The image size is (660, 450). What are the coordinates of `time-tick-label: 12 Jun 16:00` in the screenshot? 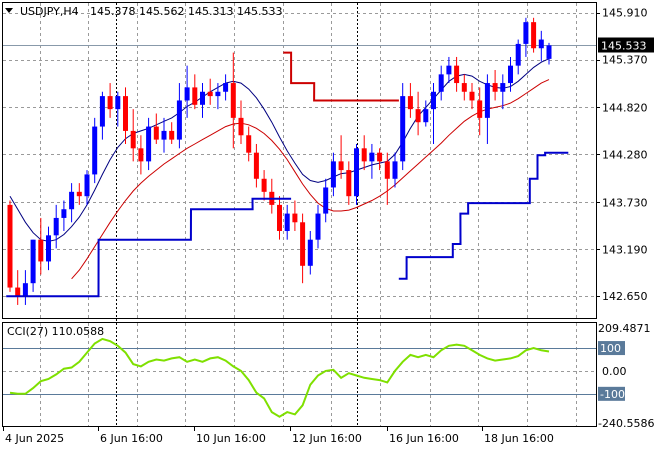 It's located at (327, 438).